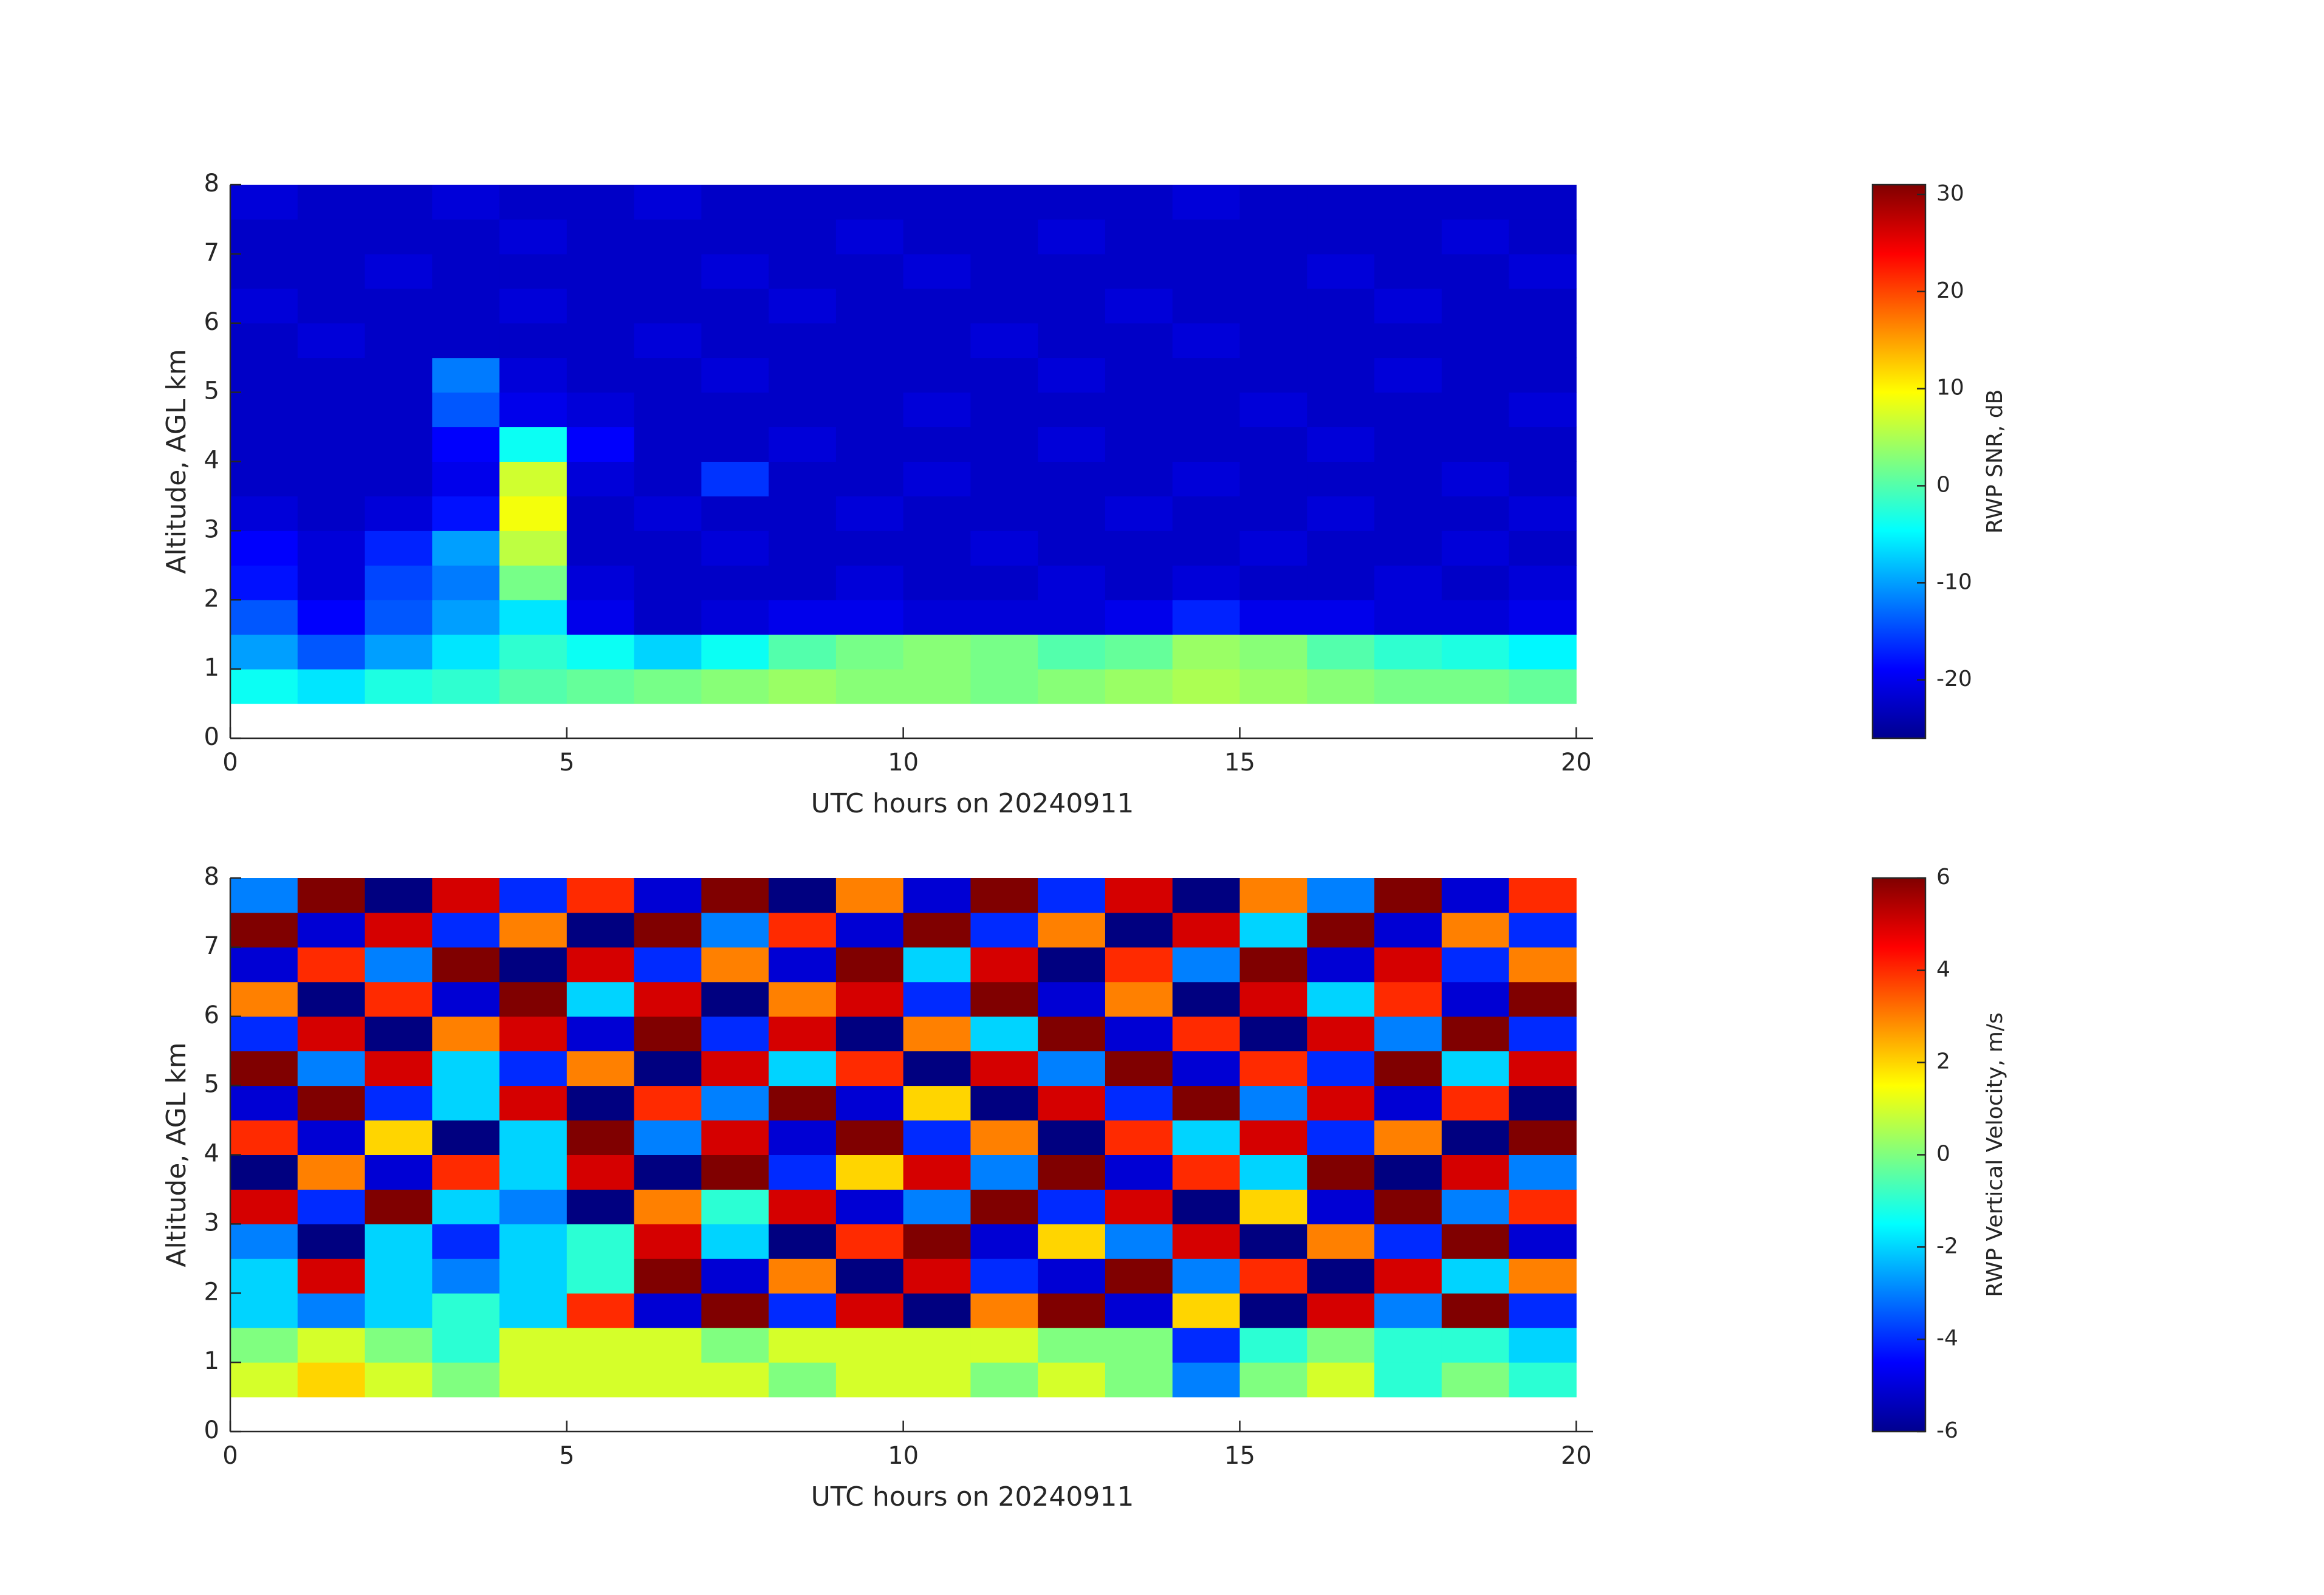 Image resolution: width=2324 pixels, height=1595 pixels. What do you see at coordinates (566, 763) in the screenshot?
I see `x-tick-label: 5` at bounding box center [566, 763].